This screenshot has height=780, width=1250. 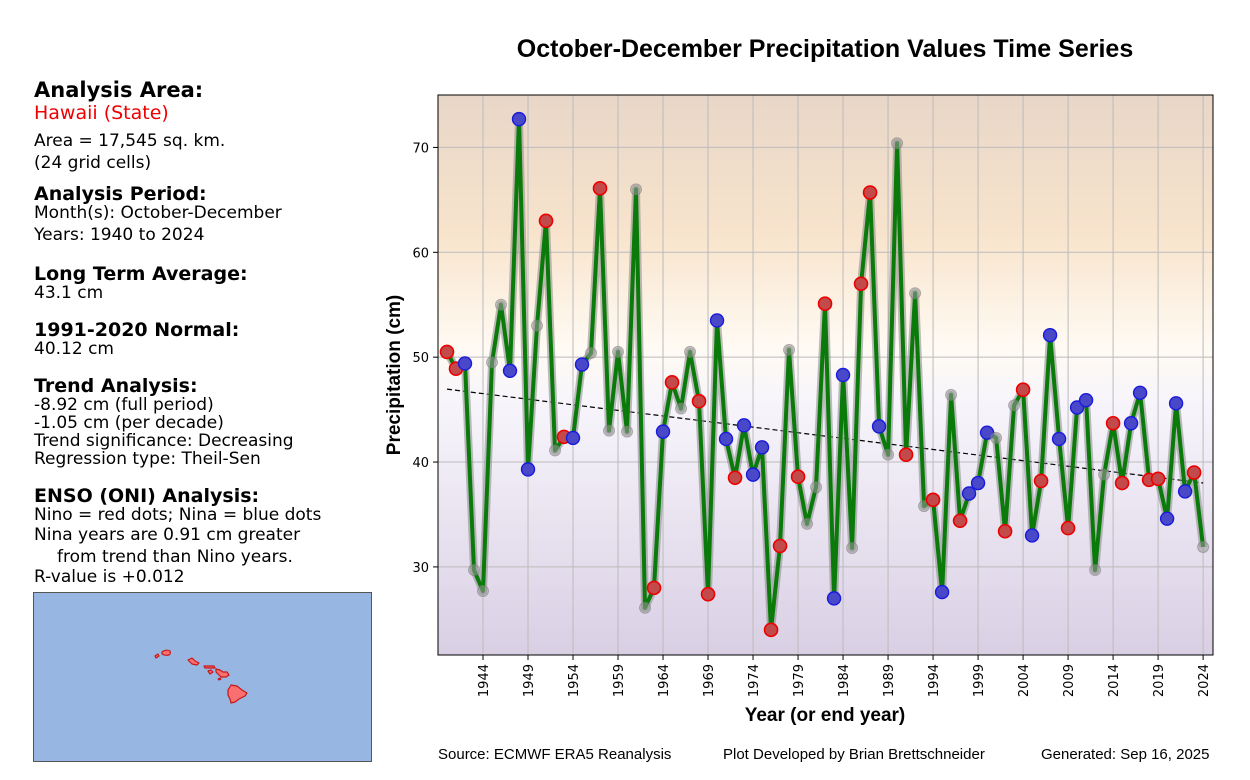 What do you see at coordinates (116, 386) in the screenshot?
I see `trend-heading: Trend Analysis:` at bounding box center [116, 386].